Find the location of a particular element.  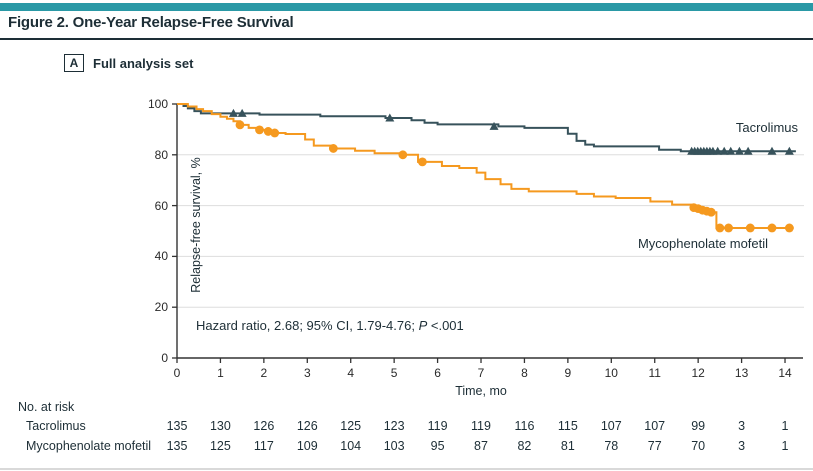

risk-count: 123 is located at coordinates (394, 426).